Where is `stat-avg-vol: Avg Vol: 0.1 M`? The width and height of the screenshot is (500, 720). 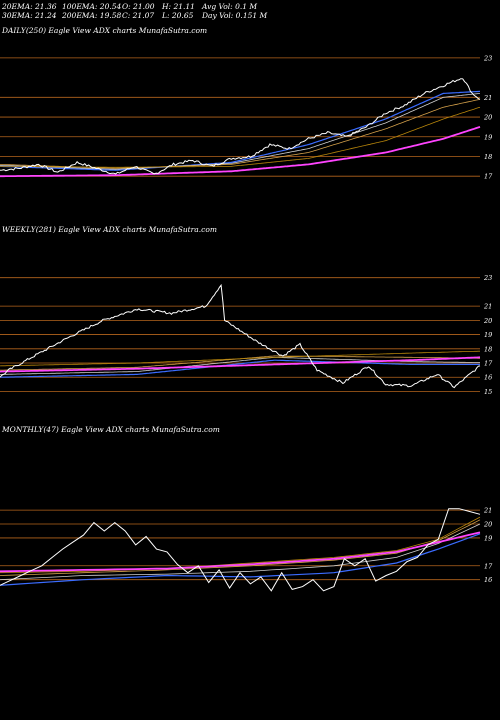
stat-avg-vol: Avg Vol: 0.1 M is located at coordinates (230, 6).